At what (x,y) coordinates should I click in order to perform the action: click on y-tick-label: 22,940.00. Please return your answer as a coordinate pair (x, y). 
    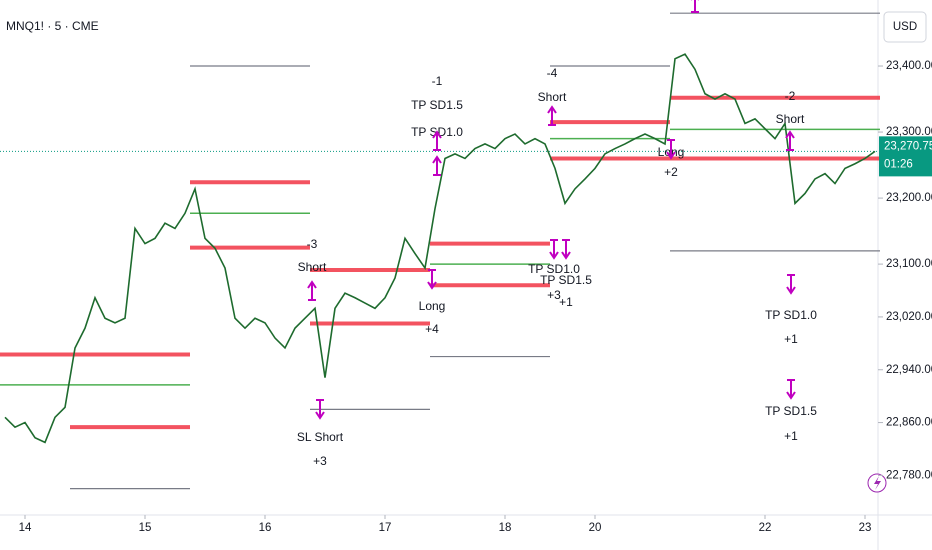
    Looking at the image, I should click on (909, 370).